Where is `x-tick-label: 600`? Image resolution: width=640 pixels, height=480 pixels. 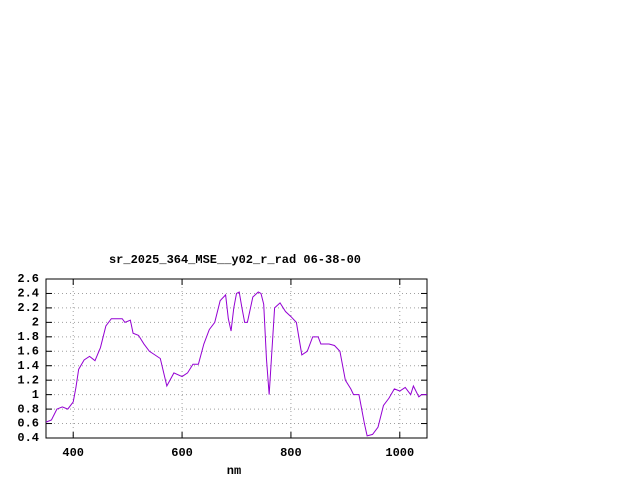
x-tick-label: 600 is located at coordinates (182, 453).